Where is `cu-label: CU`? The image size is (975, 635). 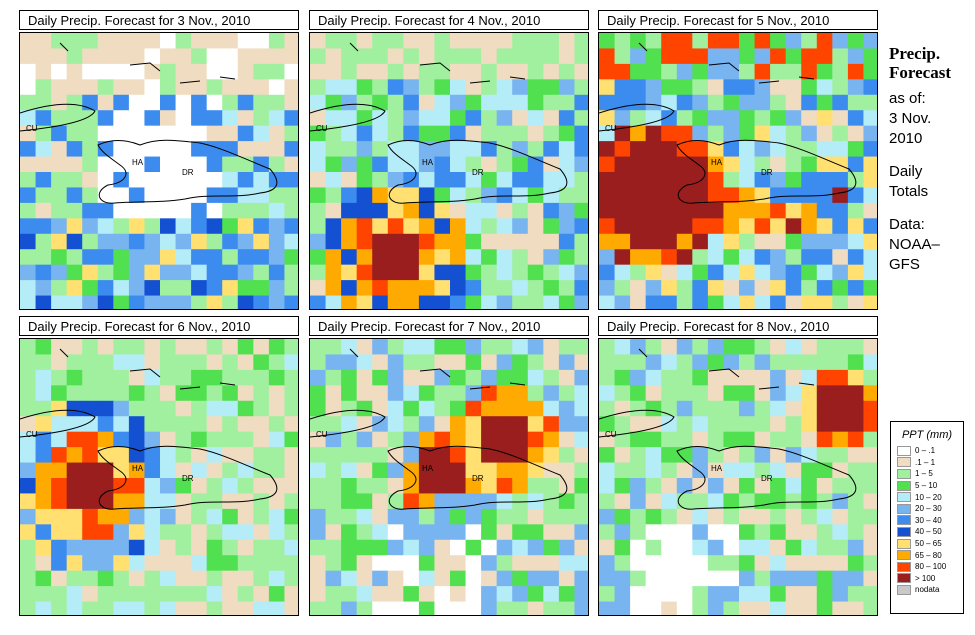
cu-label: CU is located at coordinates (611, 434).